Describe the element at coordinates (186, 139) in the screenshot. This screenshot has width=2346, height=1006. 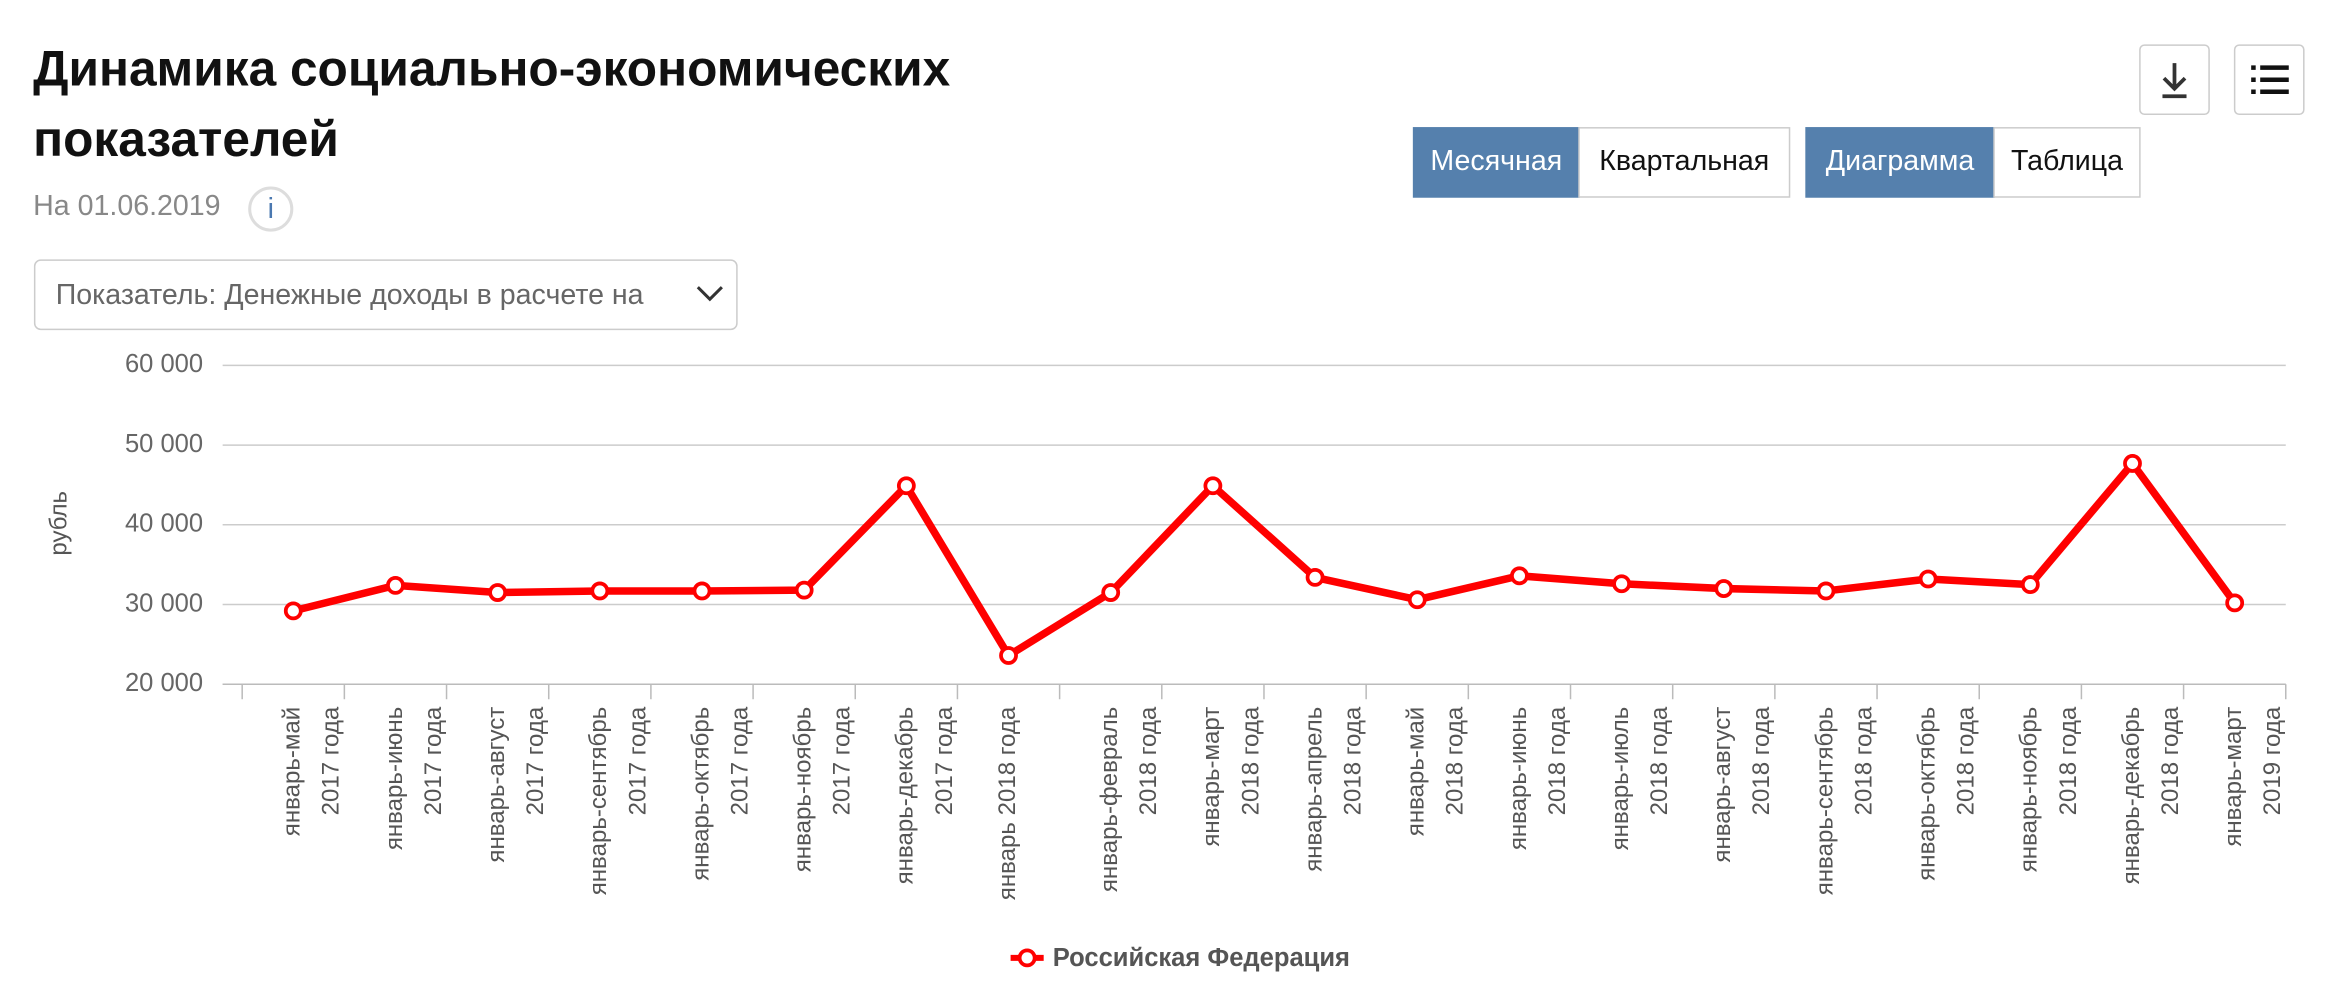
I see `title-line: показателей` at that location.